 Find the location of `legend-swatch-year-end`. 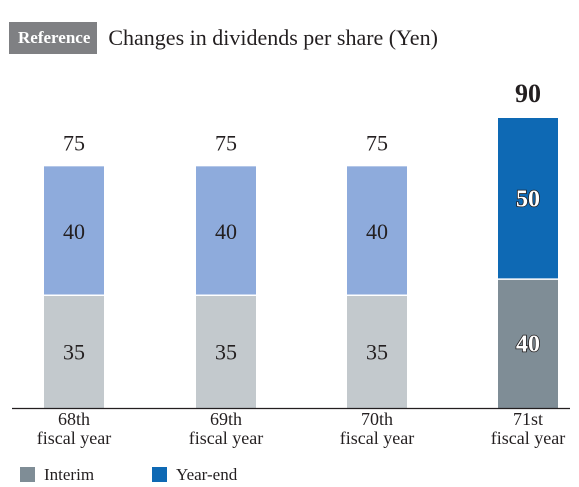

legend-swatch-year-end is located at coordinates (159, 474).